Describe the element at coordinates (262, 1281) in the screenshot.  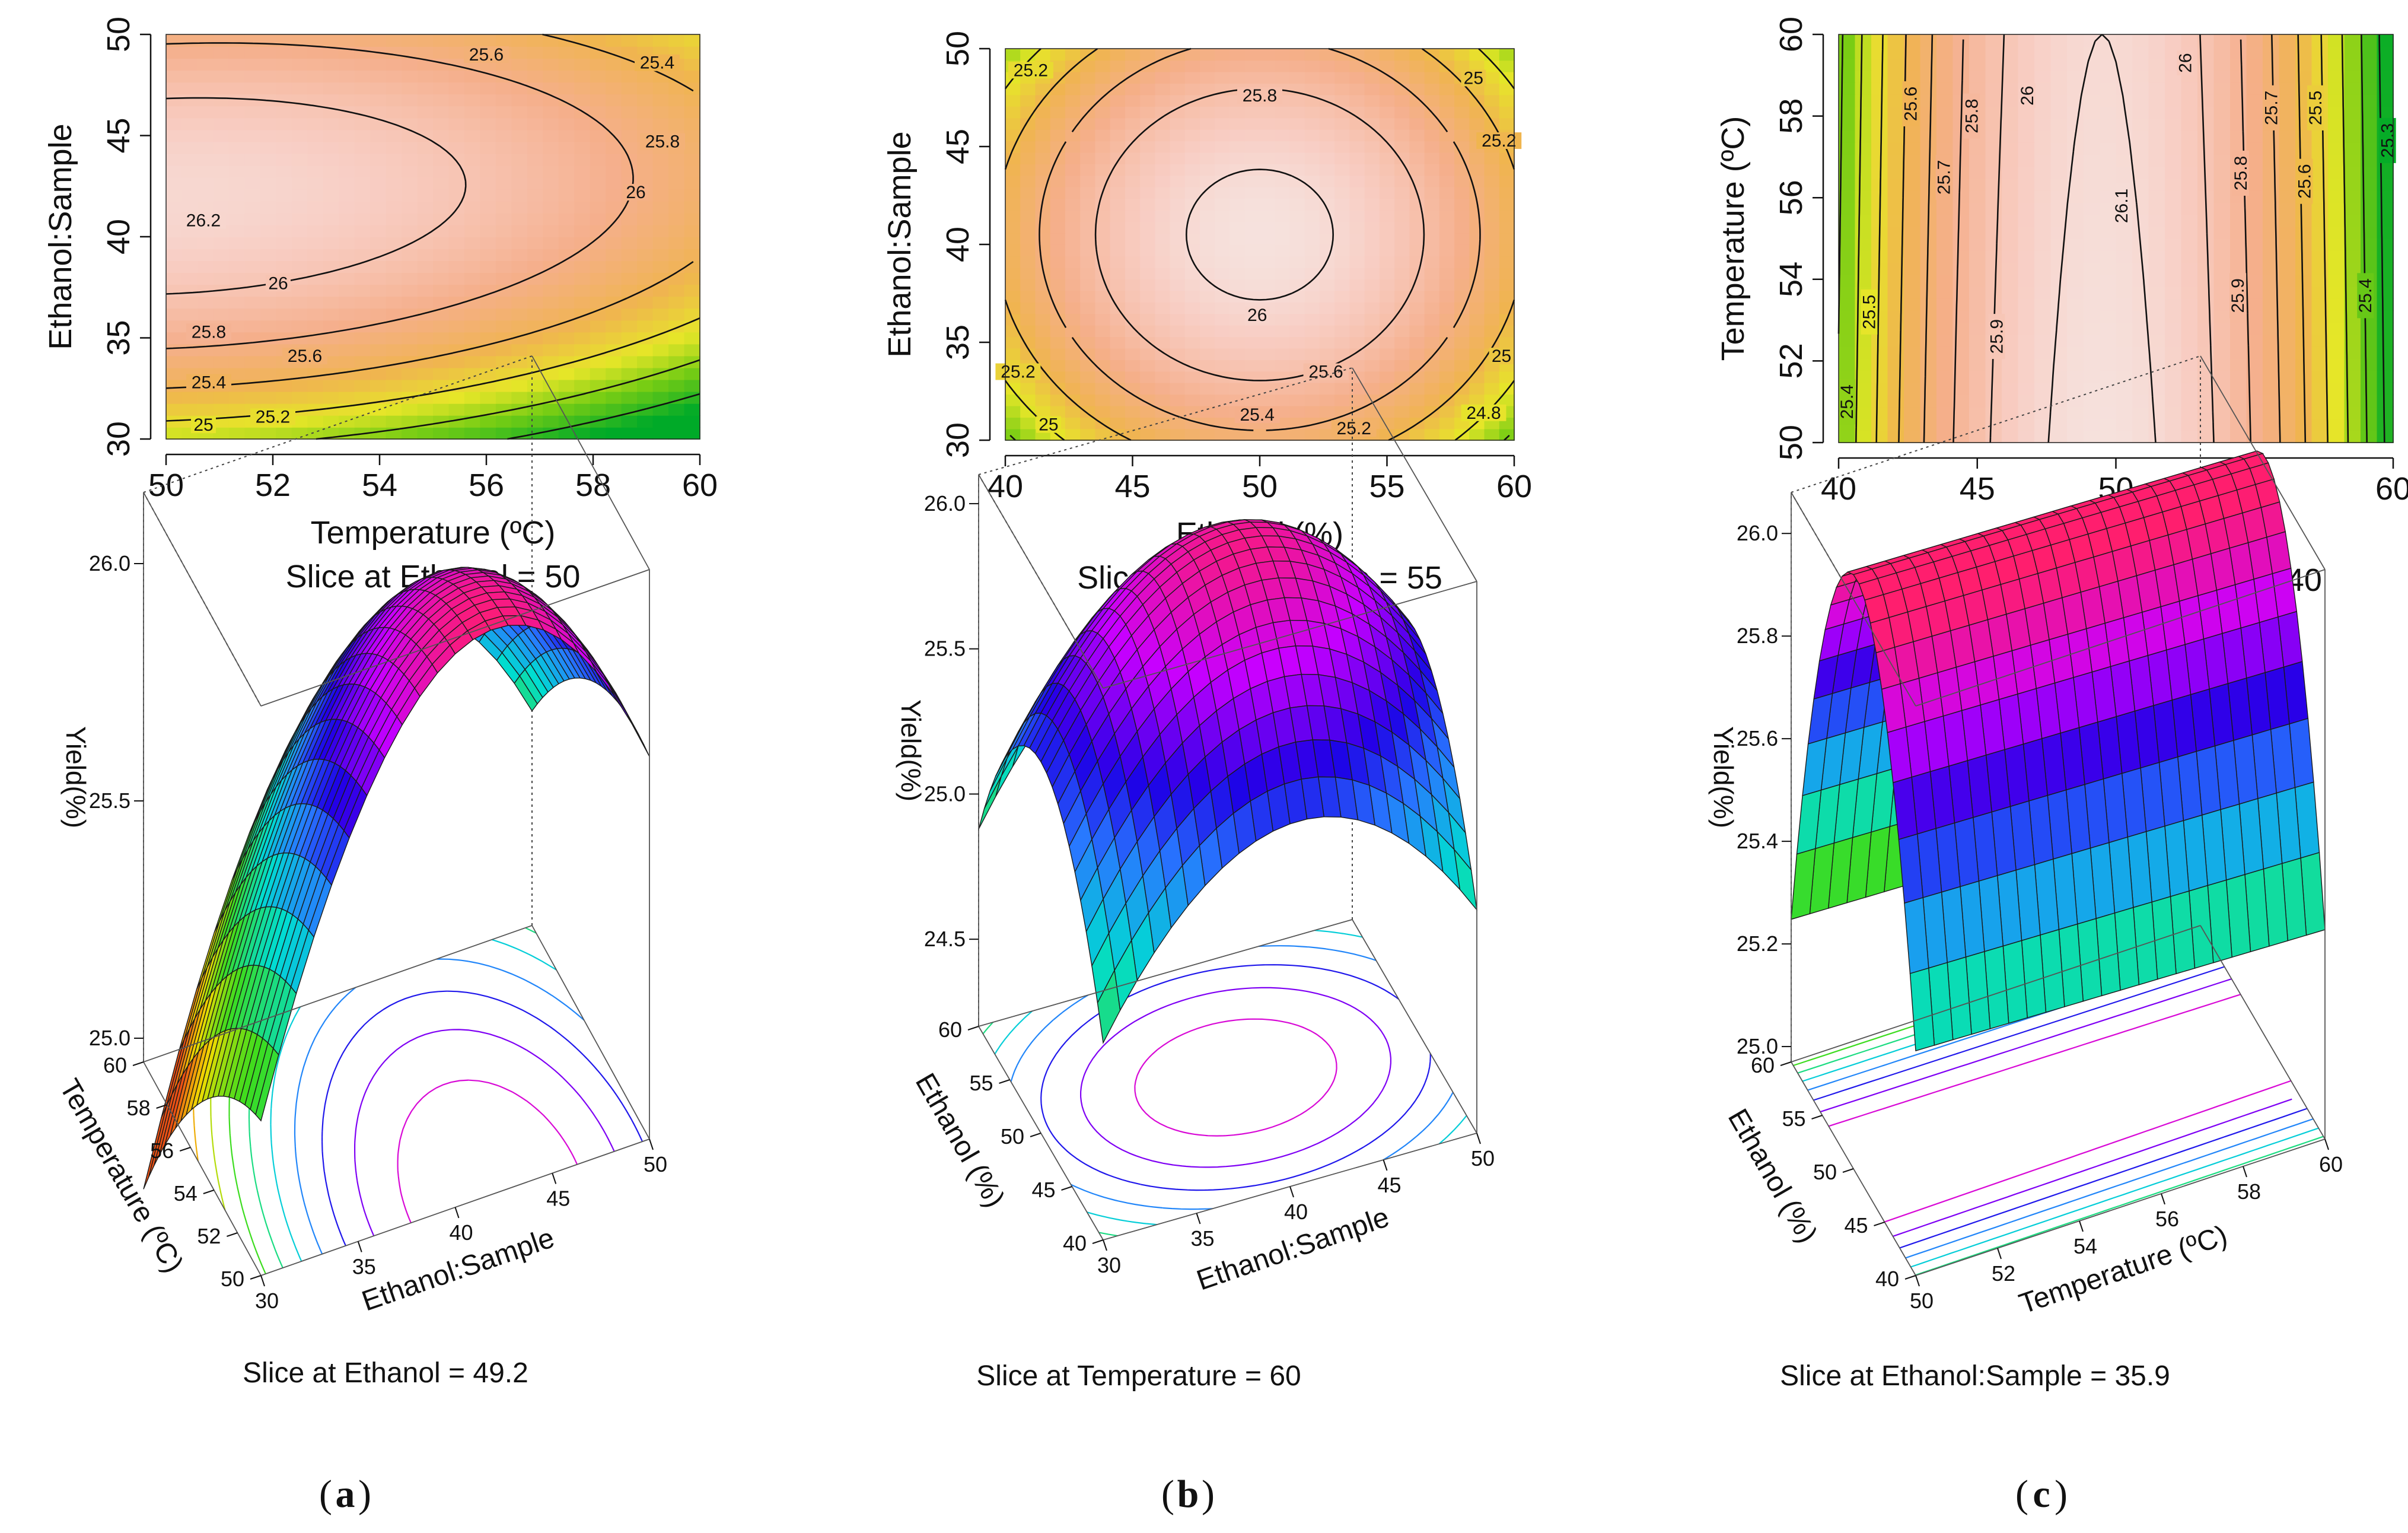
I see `surface-a-u-tick` at that location.